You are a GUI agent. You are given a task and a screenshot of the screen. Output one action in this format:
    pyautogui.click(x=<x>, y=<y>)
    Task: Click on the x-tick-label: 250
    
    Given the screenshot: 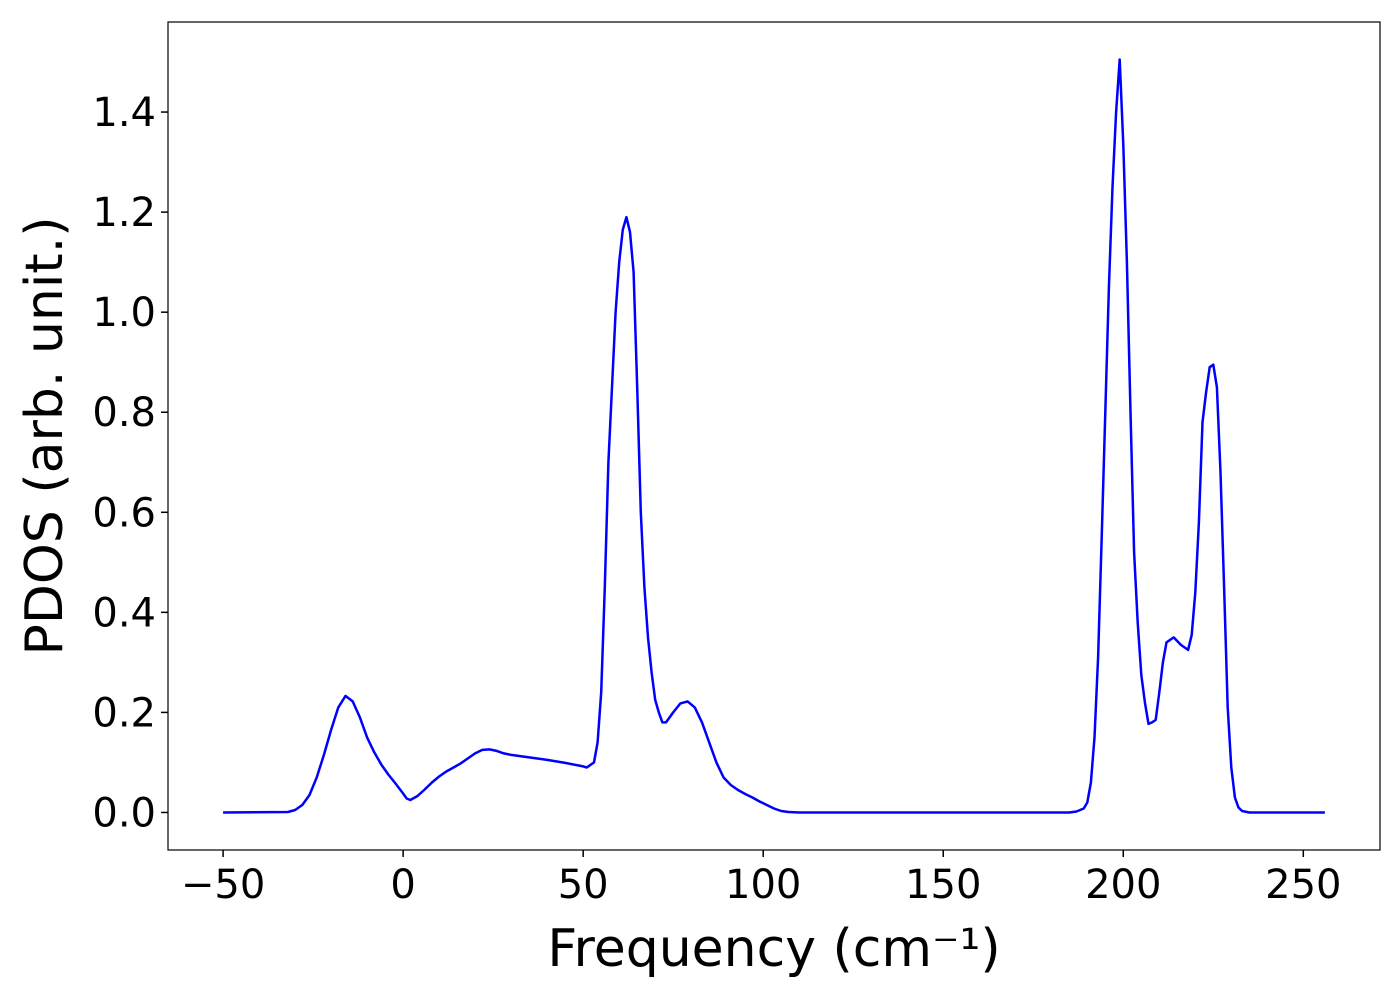 What is the action you would take?
    pyautogui.click(x=1303, y=885)
    